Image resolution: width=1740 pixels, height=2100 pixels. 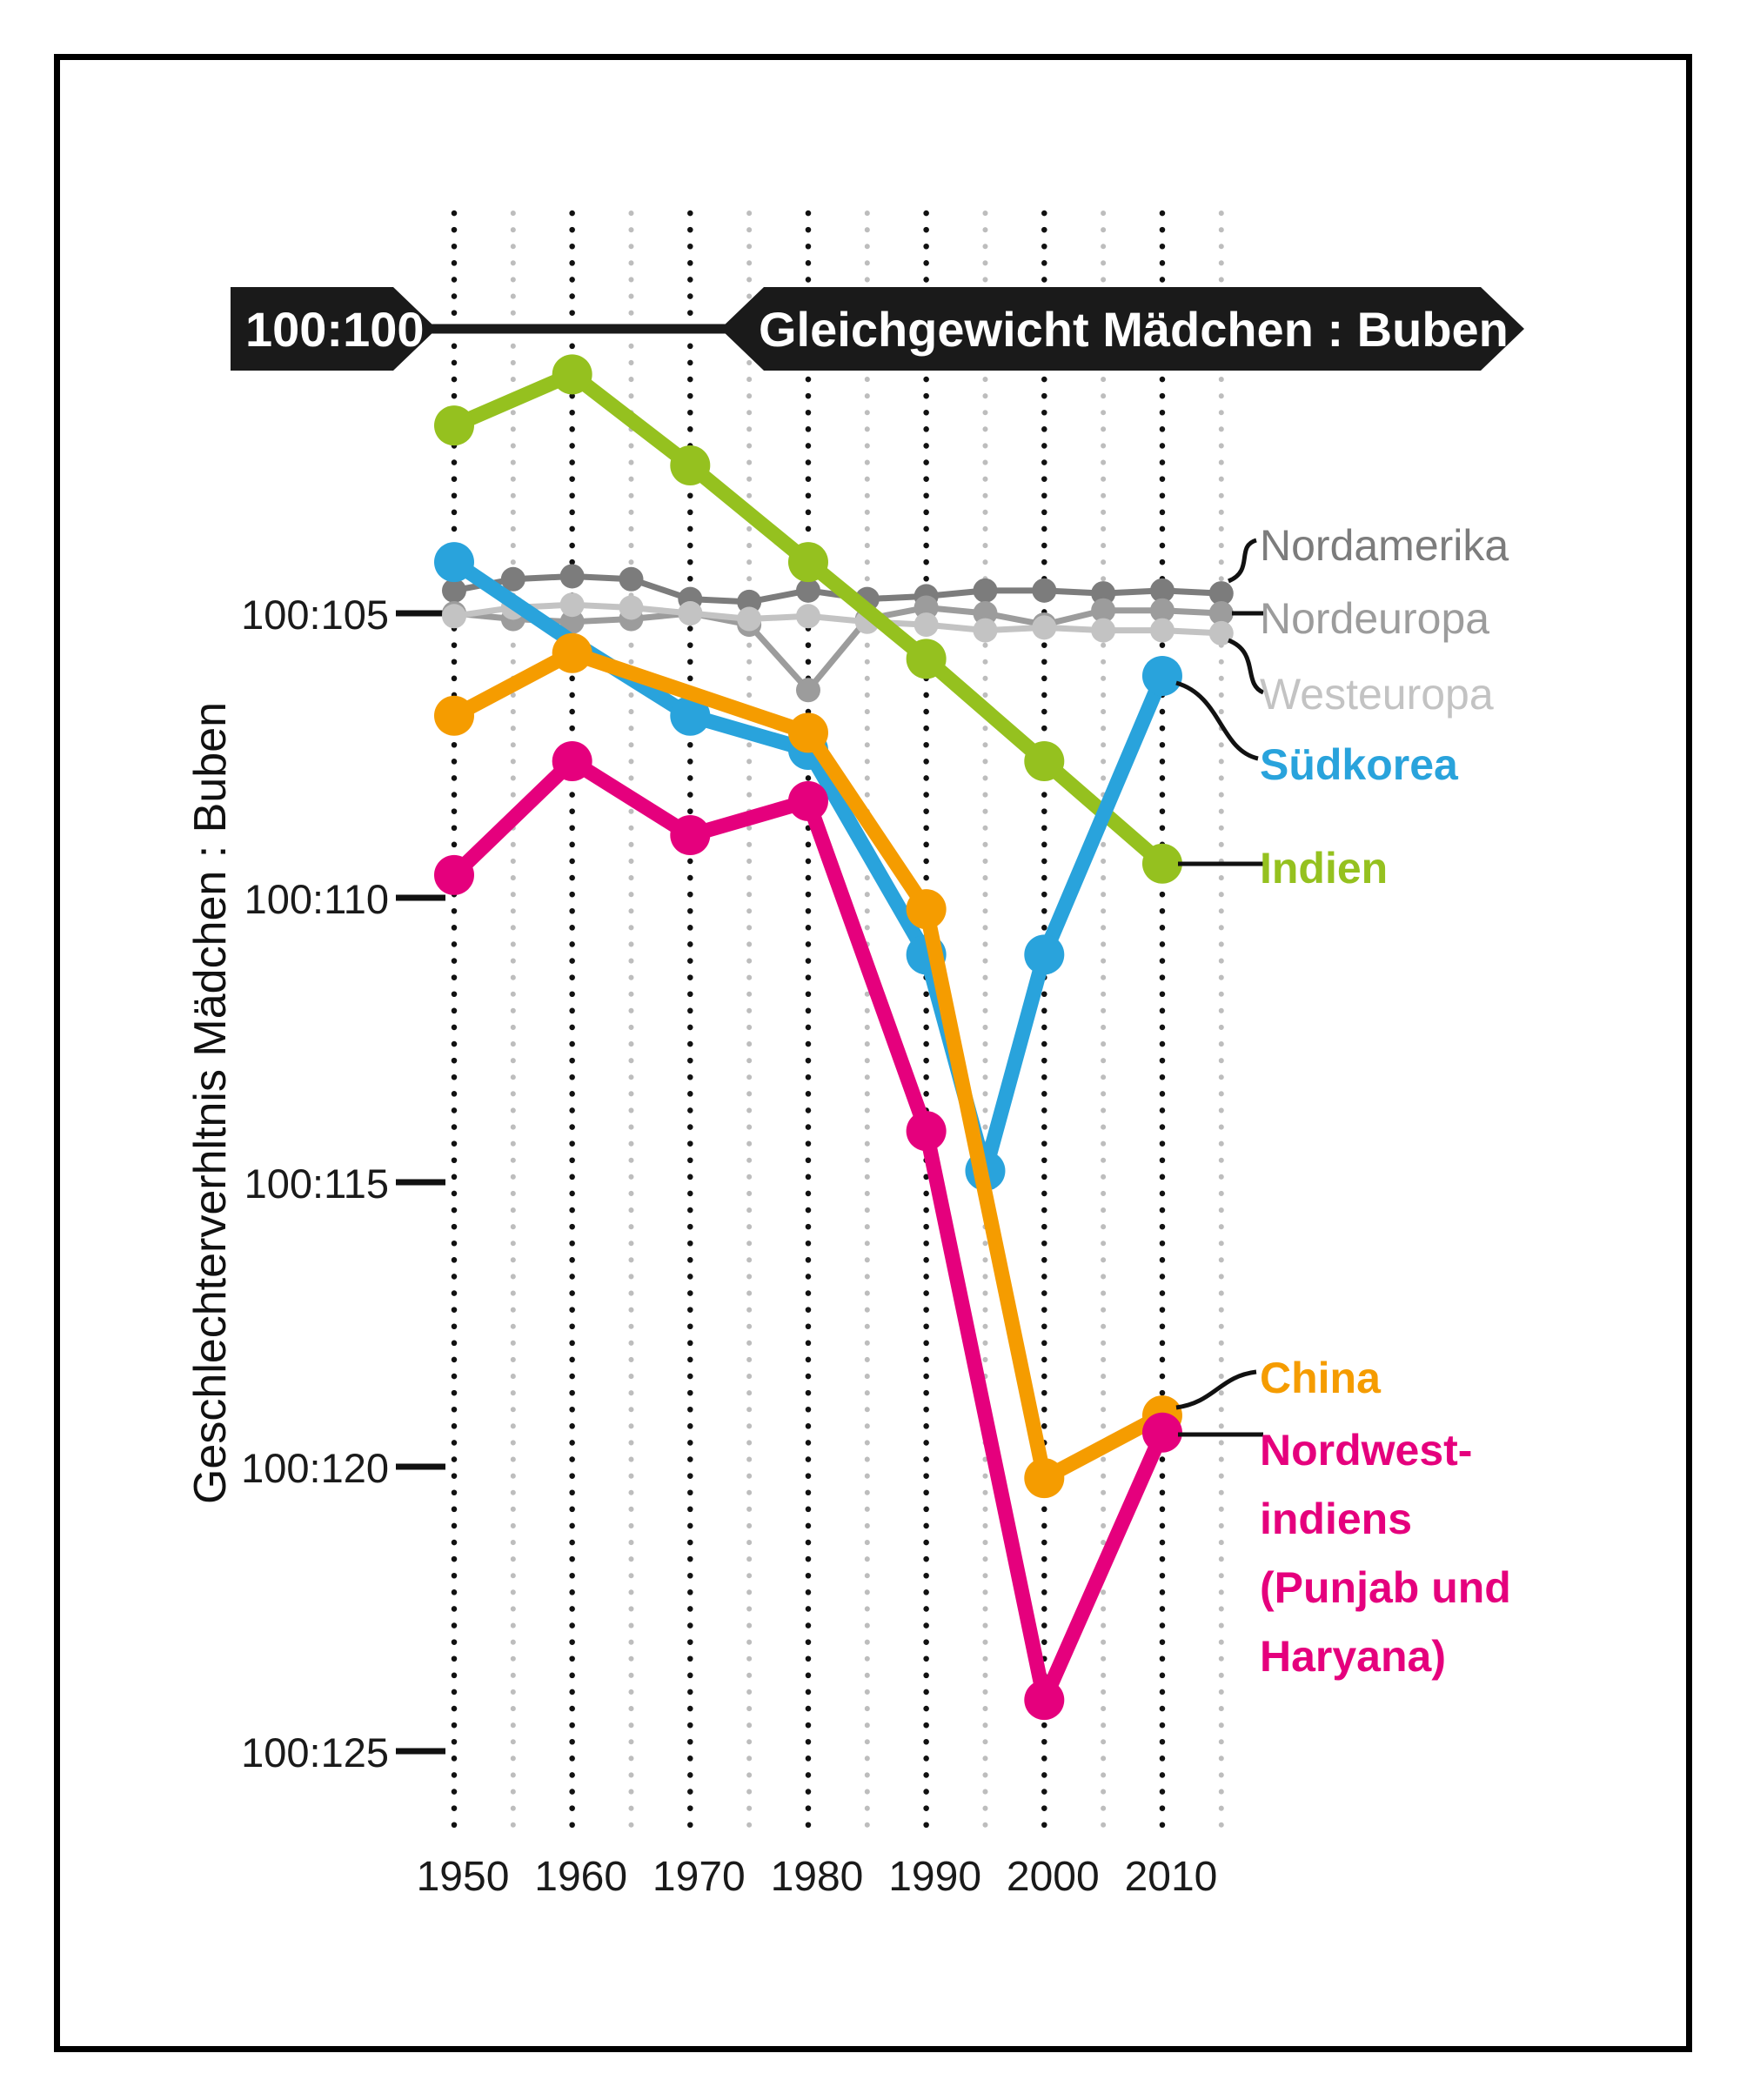 I want to click on point-nordamerika-2015, so click(x=1221, y=594).